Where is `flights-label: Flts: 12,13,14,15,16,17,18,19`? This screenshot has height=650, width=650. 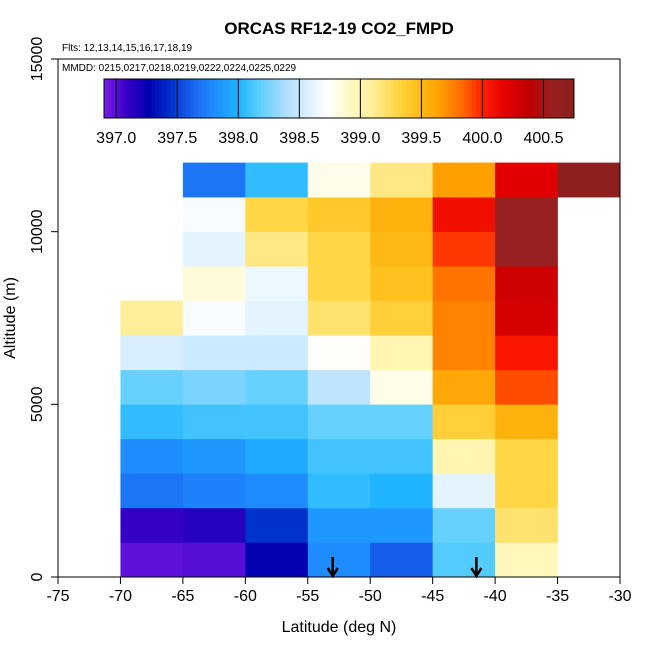
flights-label: Flts: 12,13,14,15,16,17,18,19 is located at coordinates (127, 48).